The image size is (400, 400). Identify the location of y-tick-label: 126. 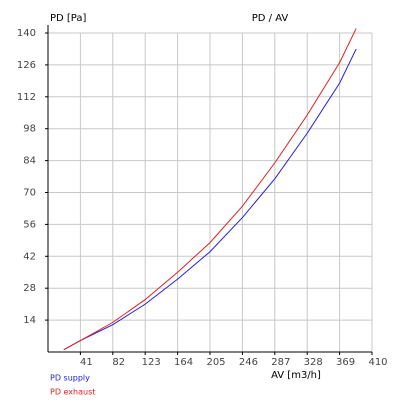
(26, 65).